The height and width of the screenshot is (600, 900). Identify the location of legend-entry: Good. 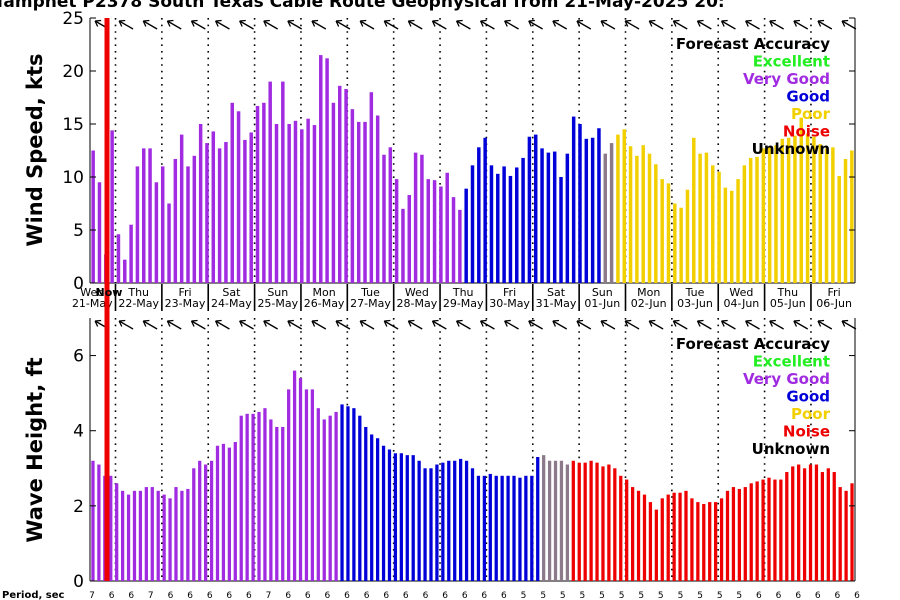
(808, 397).